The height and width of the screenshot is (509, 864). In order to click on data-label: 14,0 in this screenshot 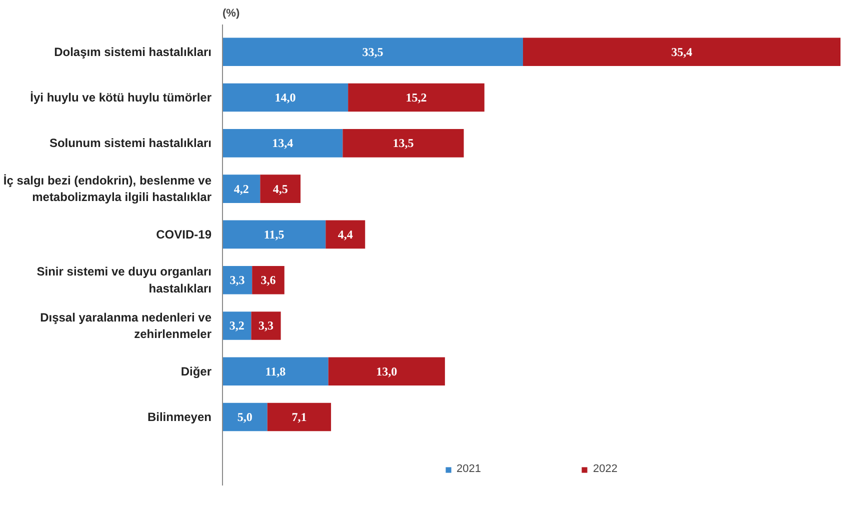, I will do `click(285, 97)`.